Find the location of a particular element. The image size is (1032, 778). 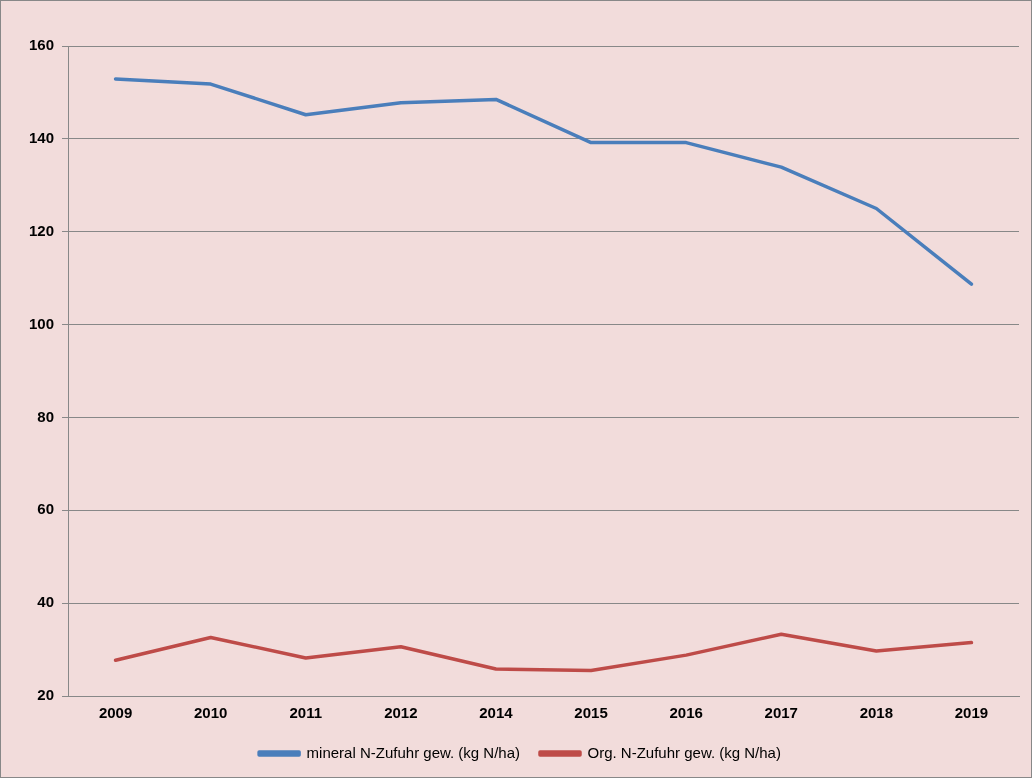

x-tick-label: 2014 is located at coordinates (496, 713).